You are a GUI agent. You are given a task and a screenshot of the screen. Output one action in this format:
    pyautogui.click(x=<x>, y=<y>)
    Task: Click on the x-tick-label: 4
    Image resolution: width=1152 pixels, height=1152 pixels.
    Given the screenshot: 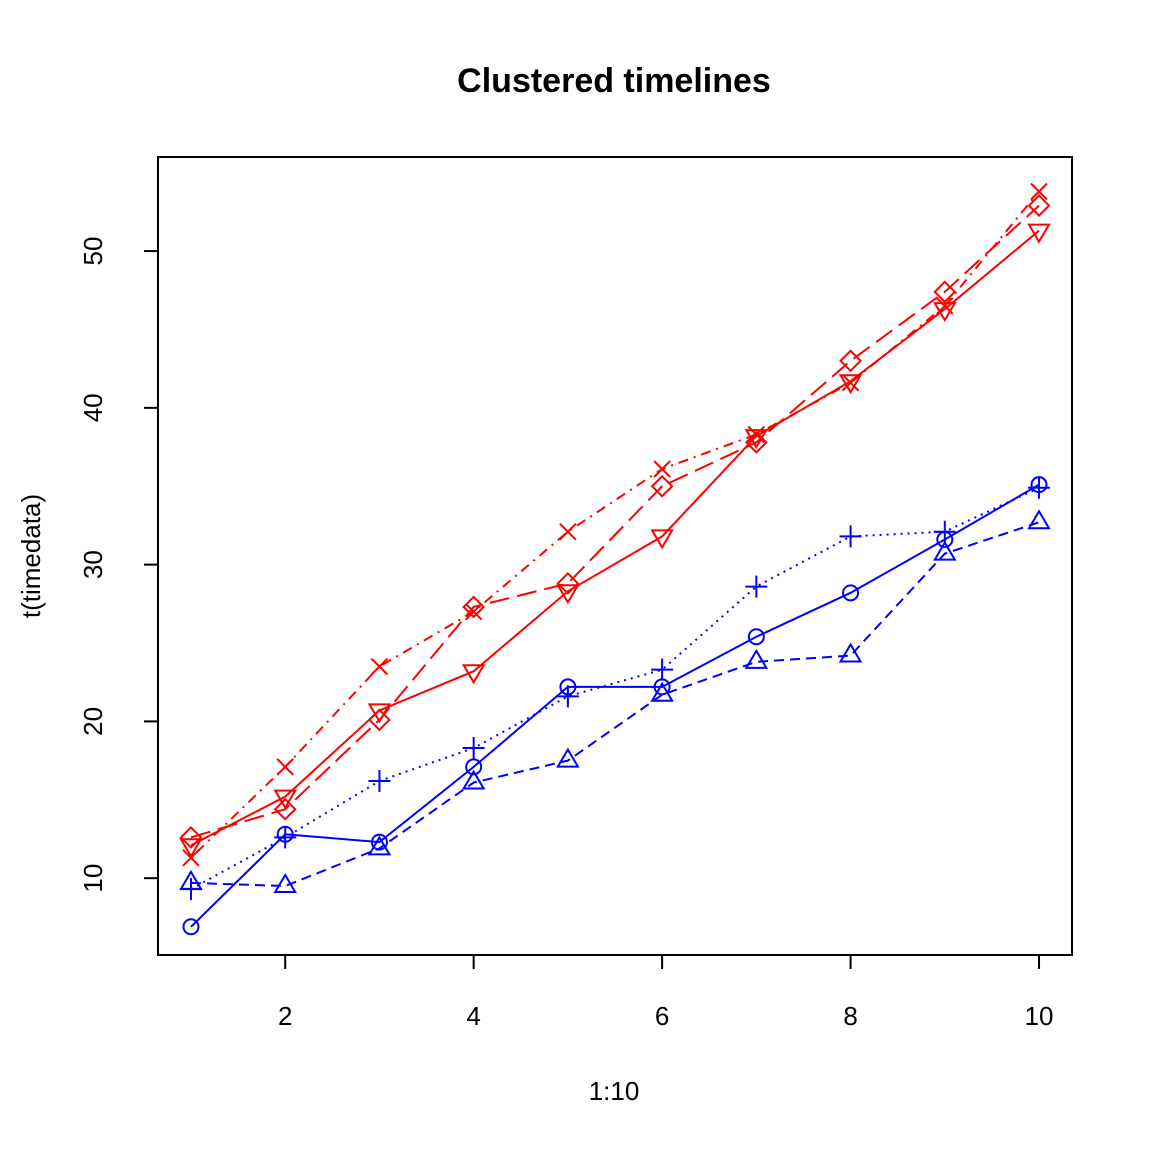 What is the action you would take?
    pyautogui.click(x=473, y=1016)
    